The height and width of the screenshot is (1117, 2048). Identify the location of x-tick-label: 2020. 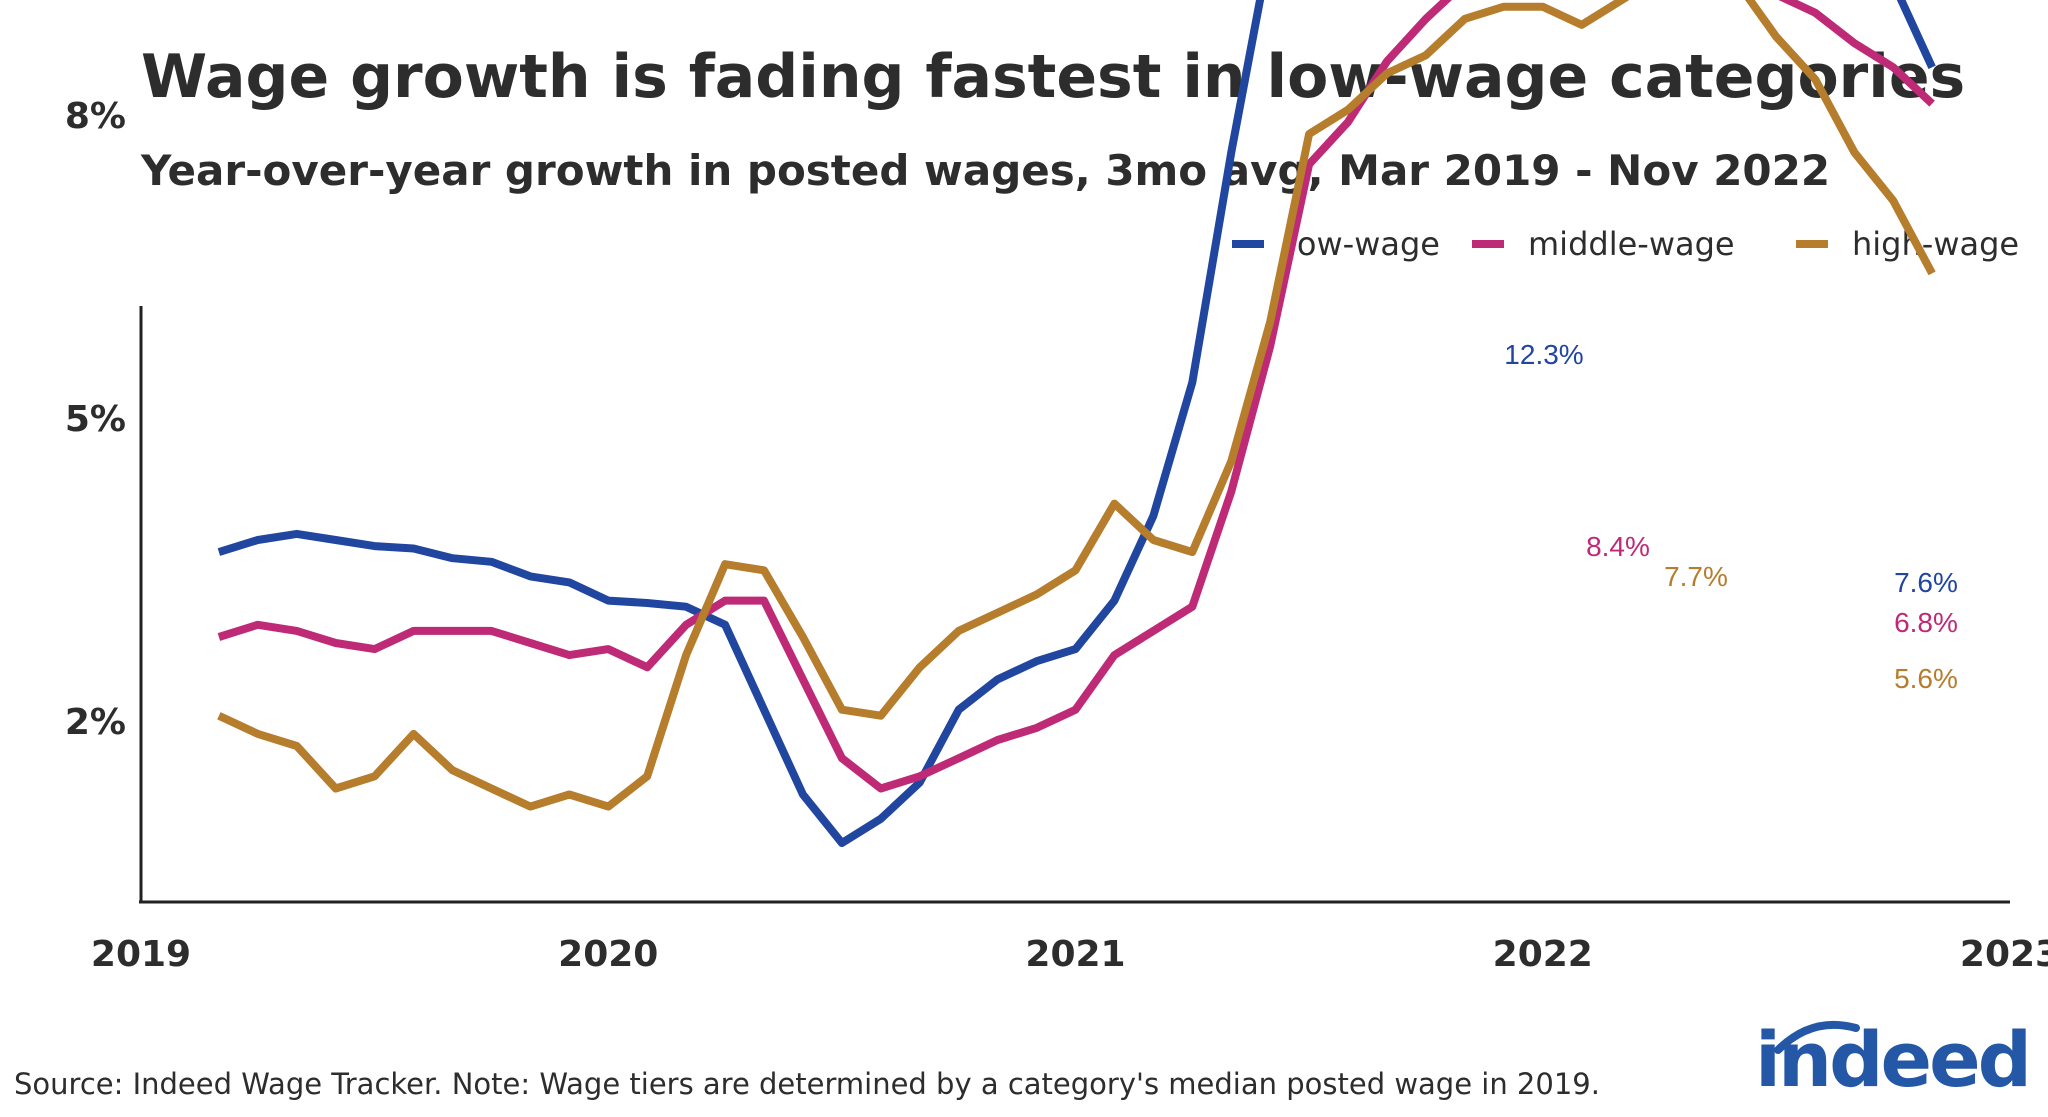
(608, 954).